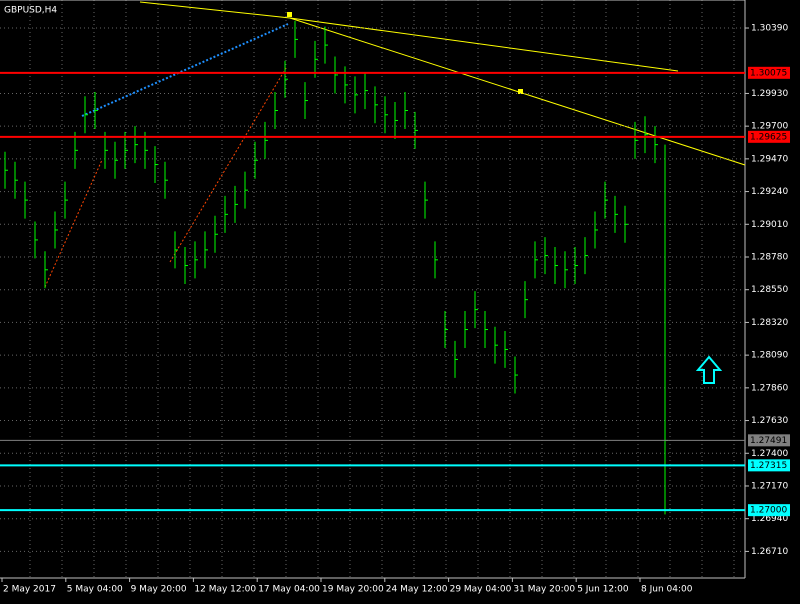 This screenshot has width=800, height=604. Describe the element at coordinates (769, 454) in the screenshot. I see `y-tick-label: 1.27400` at that location.